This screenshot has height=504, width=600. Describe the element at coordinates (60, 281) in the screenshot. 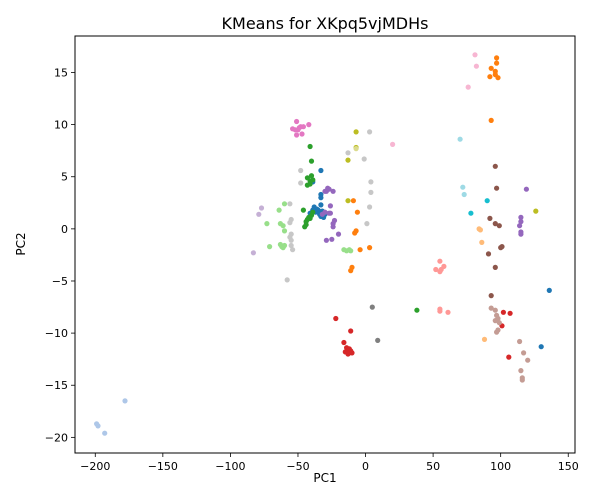

I see `y-tick-label: −5` at that location.